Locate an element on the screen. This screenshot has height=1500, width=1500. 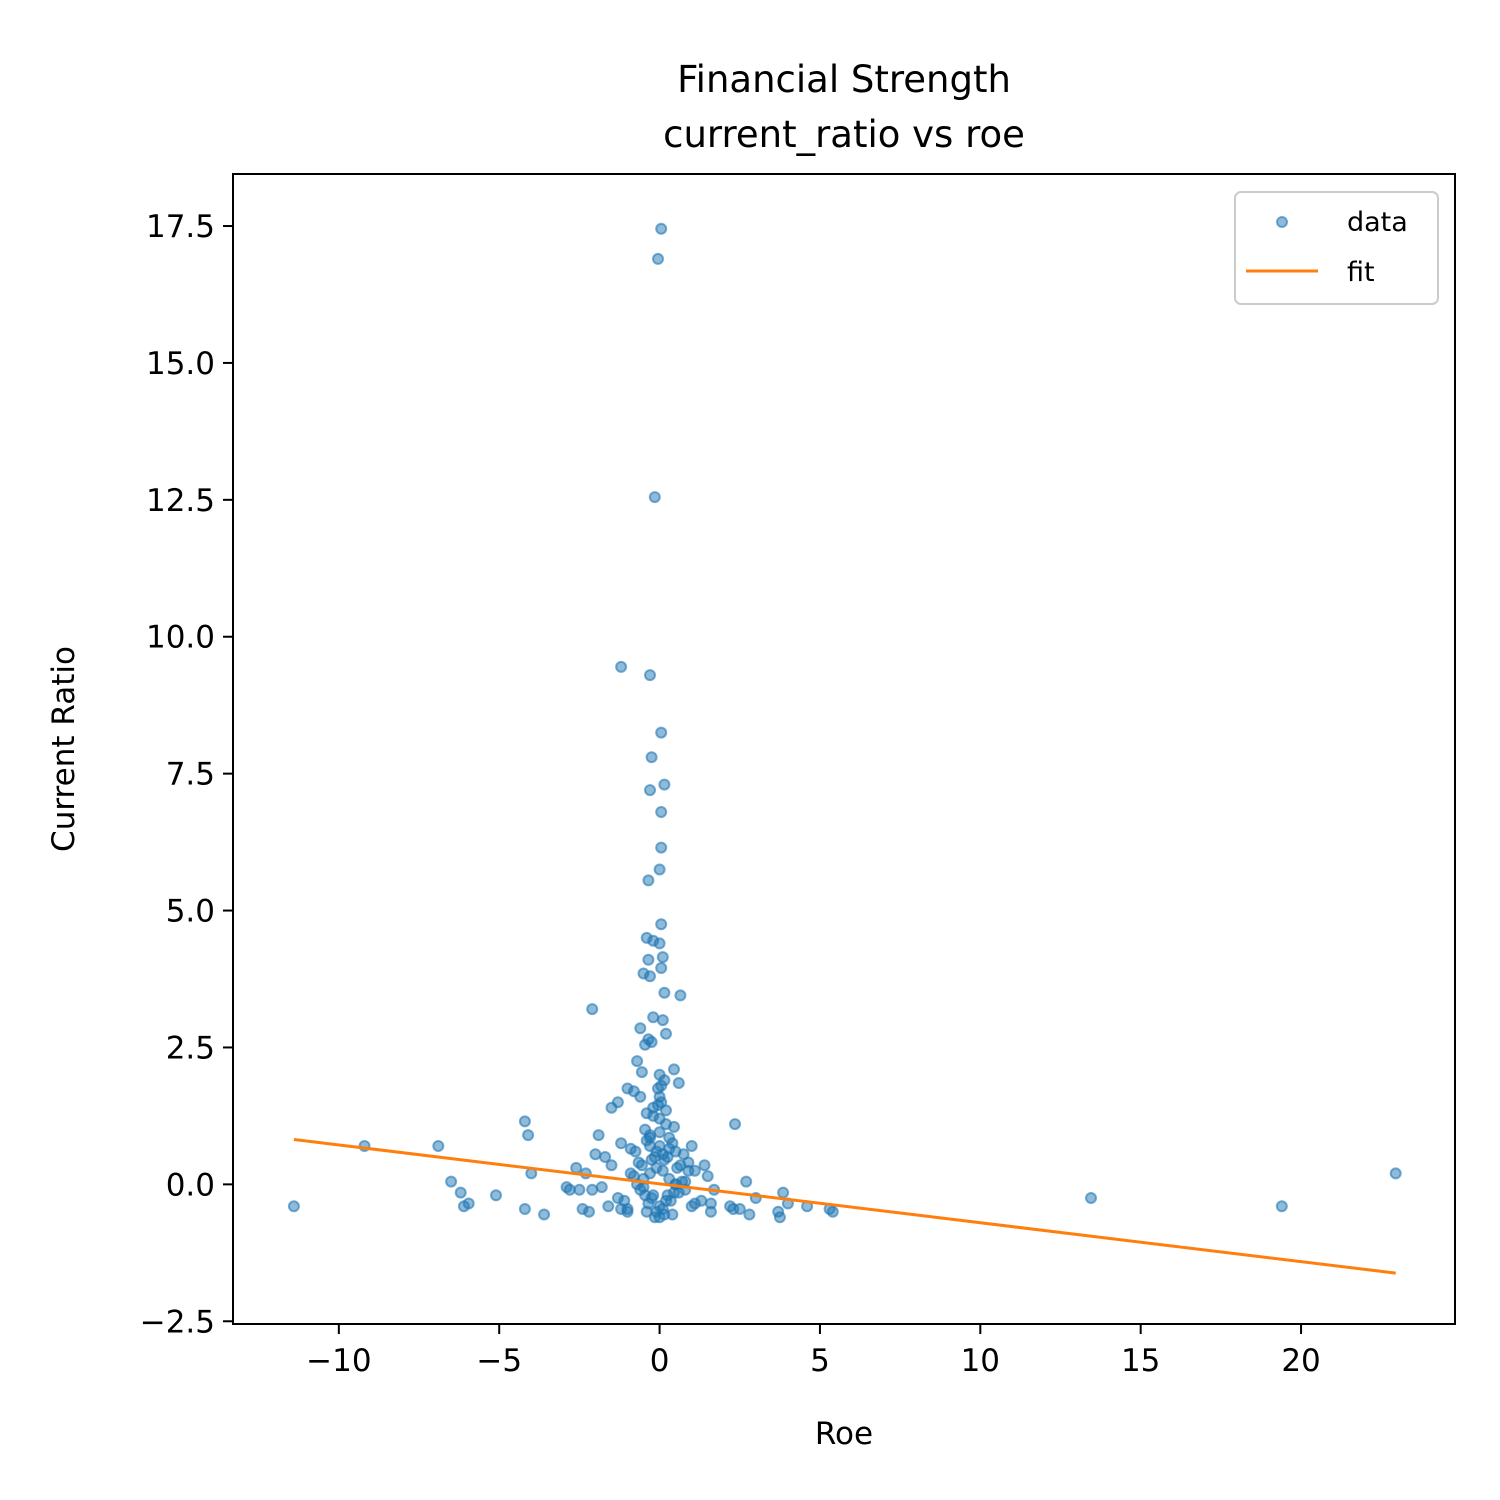
y-tick-label: 17.5 is located at coordinates (180, 227).